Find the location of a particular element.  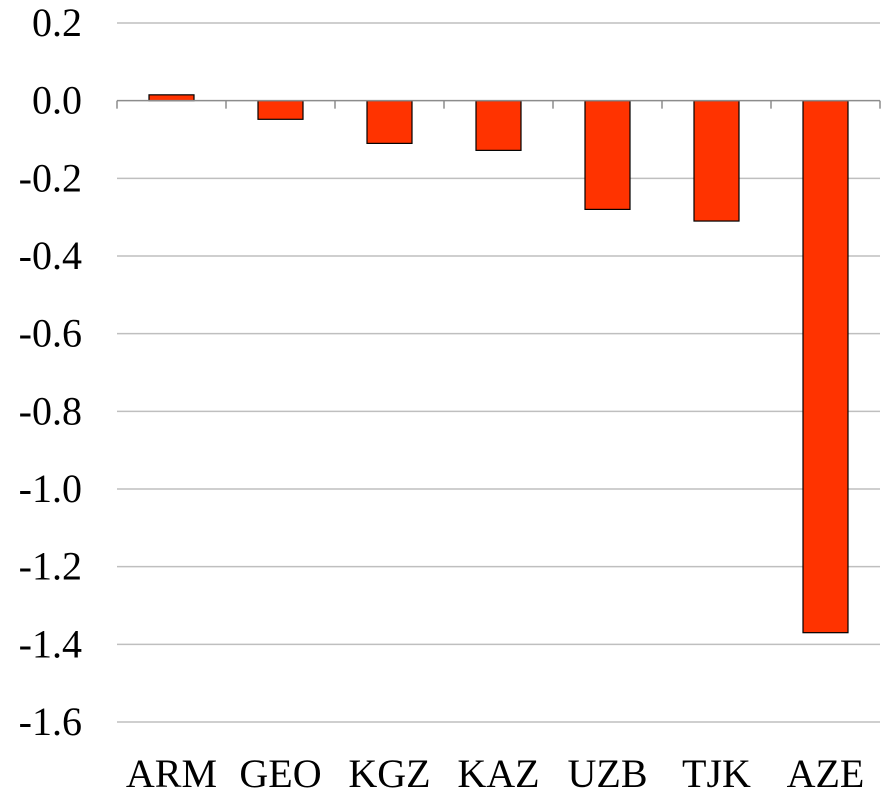

x-axis is located at coordinates (498, 104).